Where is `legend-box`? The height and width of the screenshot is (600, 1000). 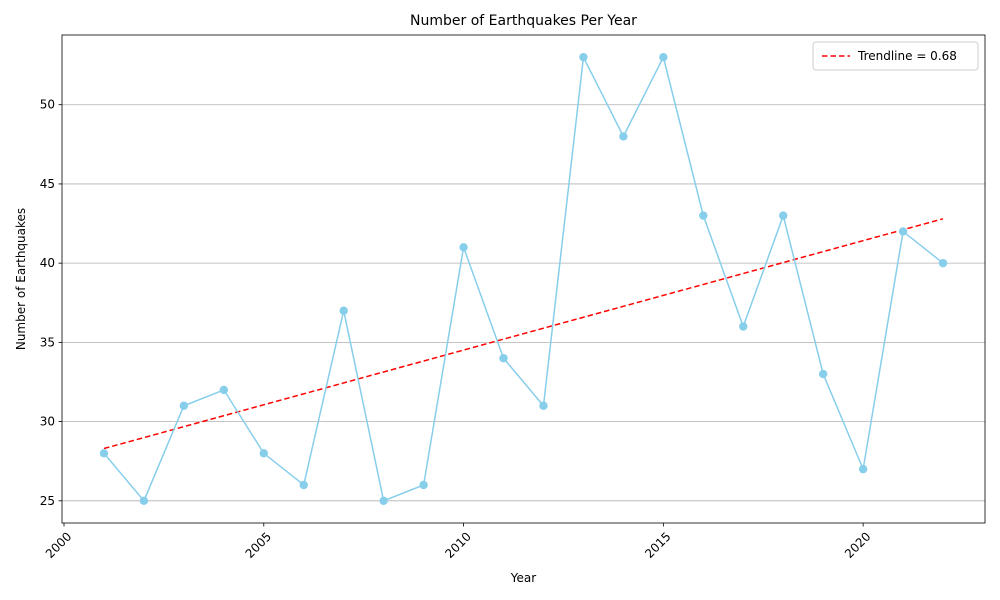
legend-box is located at coordinates (895, 56).